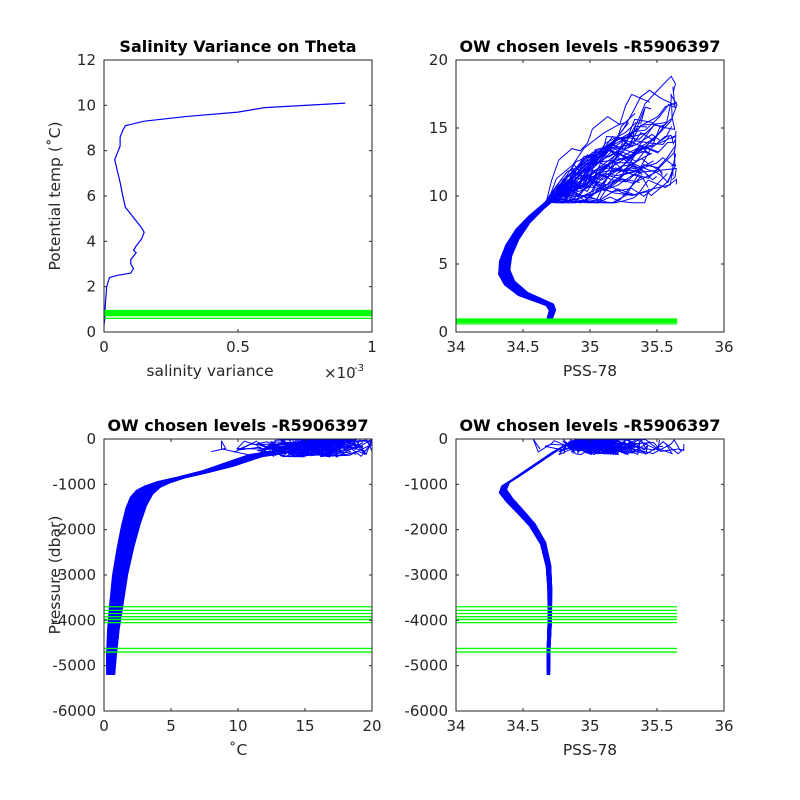  I want to click on y-tick-label: -6000, so click(426, 711).